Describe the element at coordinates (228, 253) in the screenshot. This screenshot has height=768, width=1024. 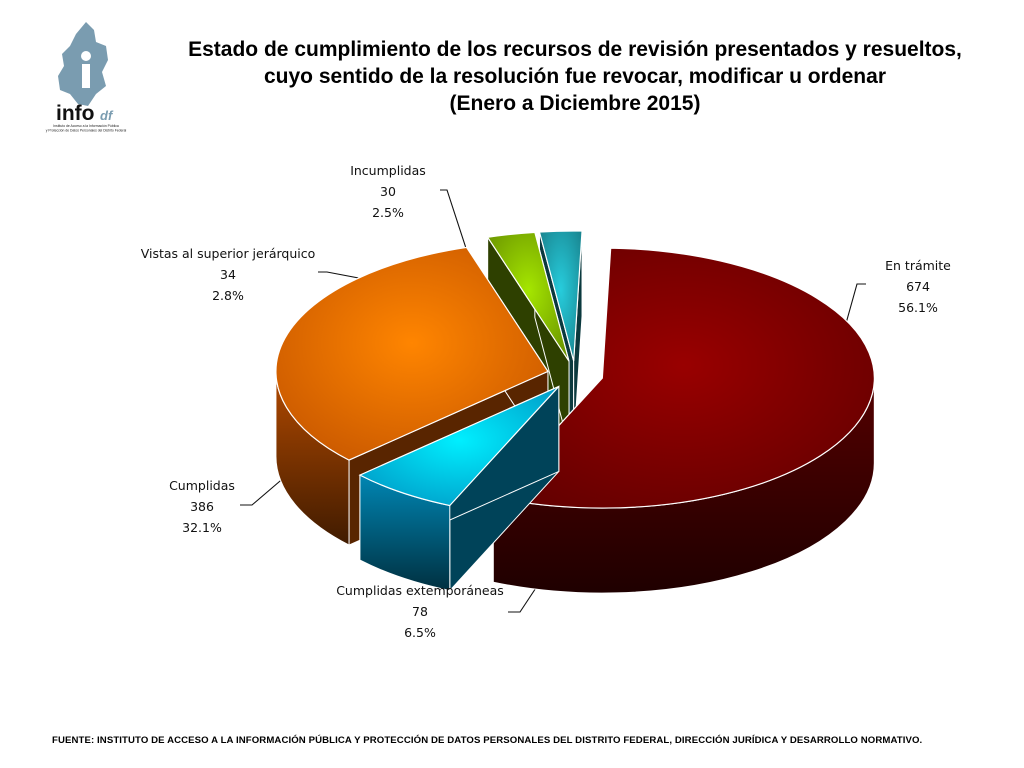
I see `label-name: Vistas al superior jerárquico` at that location.